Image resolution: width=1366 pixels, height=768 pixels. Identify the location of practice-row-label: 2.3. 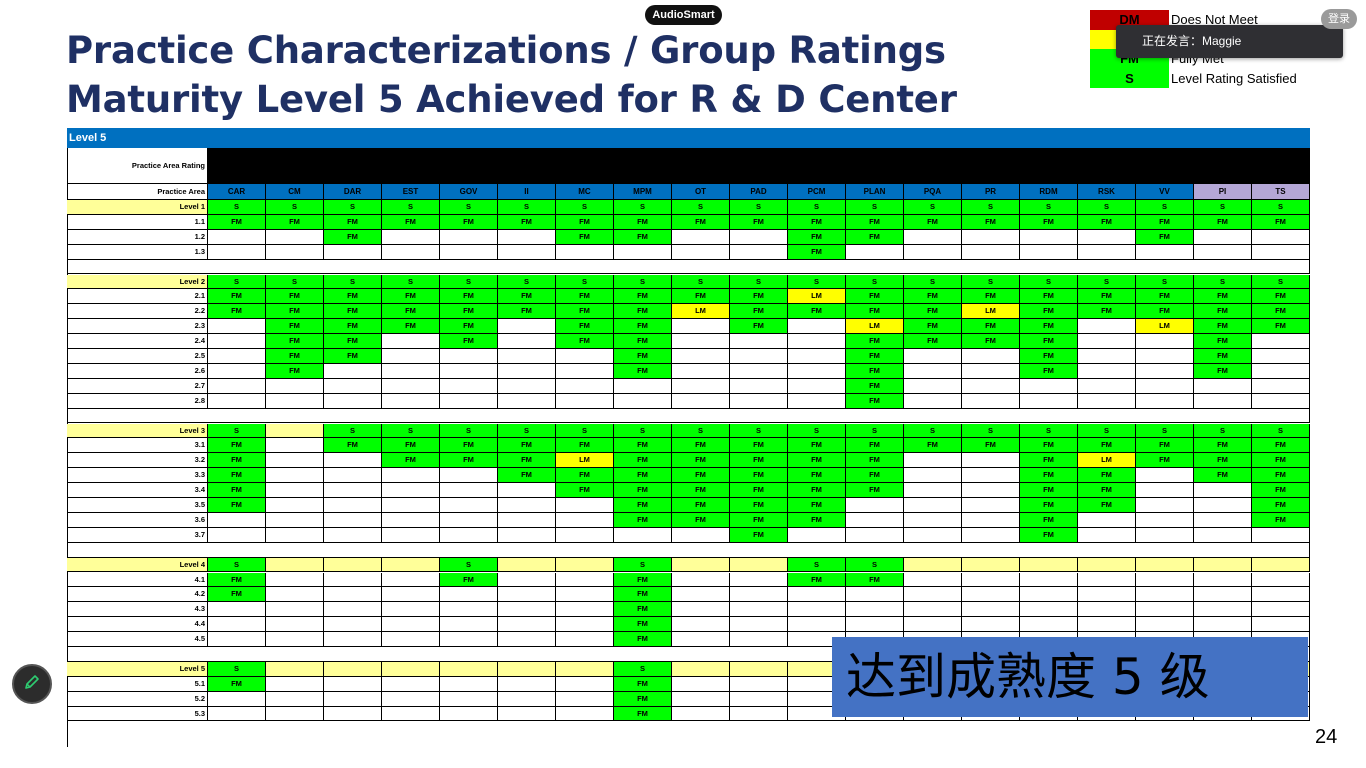
(137, 327).